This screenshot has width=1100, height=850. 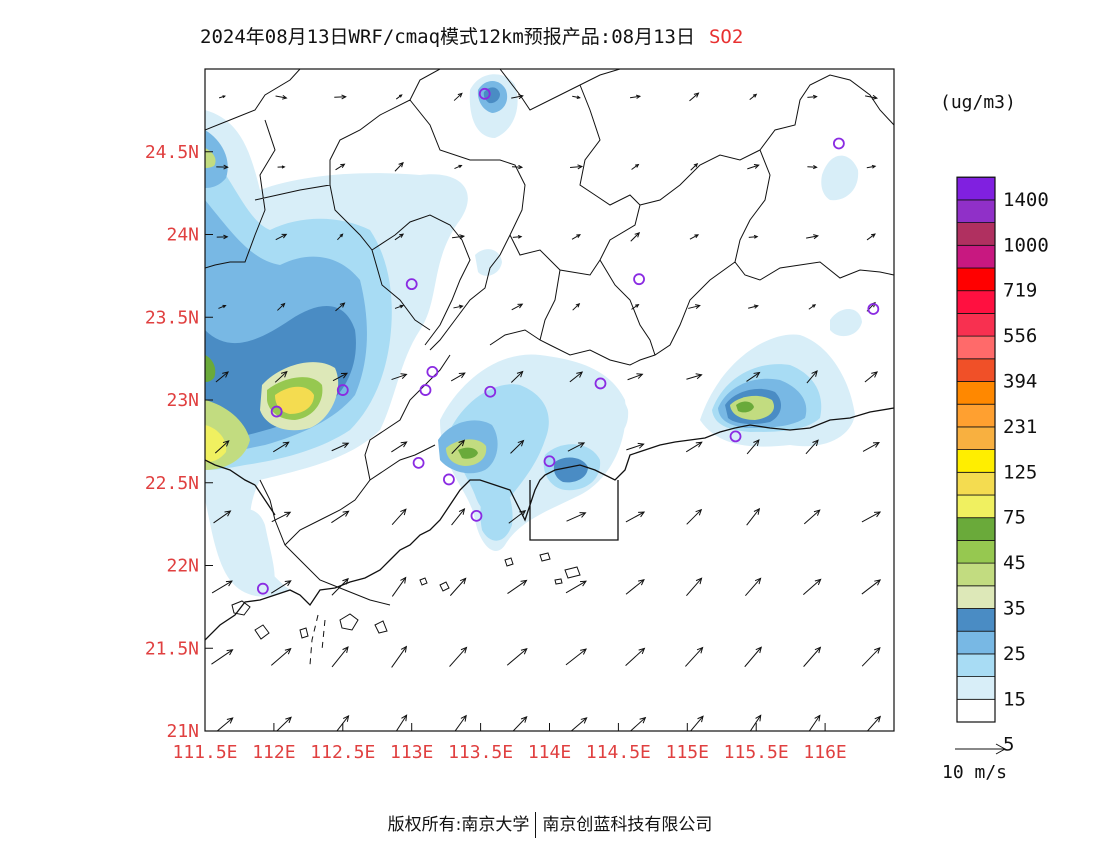 I want to click on colorbar-label: 25, so click(x=1014, y=654).